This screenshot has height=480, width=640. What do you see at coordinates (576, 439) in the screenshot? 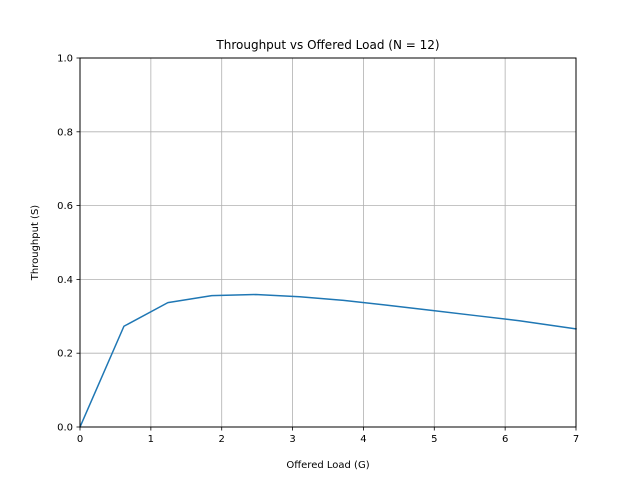
I see `x-tick-label: 7` at bounding box center [576, 439].